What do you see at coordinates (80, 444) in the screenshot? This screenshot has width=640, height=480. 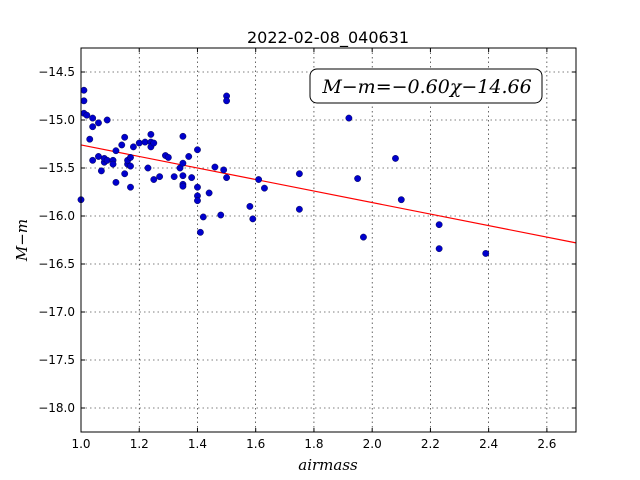 I see `x-tick-label: 1.0` at bounding box center [80, 444].